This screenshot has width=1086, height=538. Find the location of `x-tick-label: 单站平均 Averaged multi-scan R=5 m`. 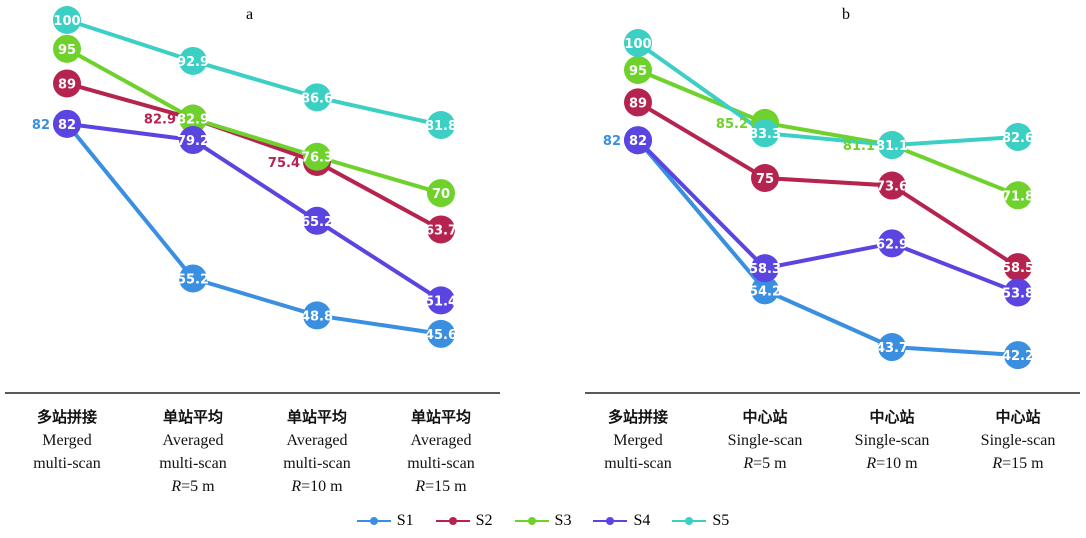

x-tick-label: 单站平均 Averaged multi-scan R=5 m is located at coordinates (193, 452).